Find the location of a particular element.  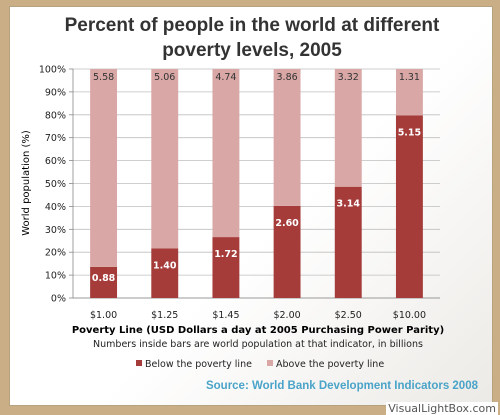

x-tick-label: $1.00 is located at coordinates (103, 315).